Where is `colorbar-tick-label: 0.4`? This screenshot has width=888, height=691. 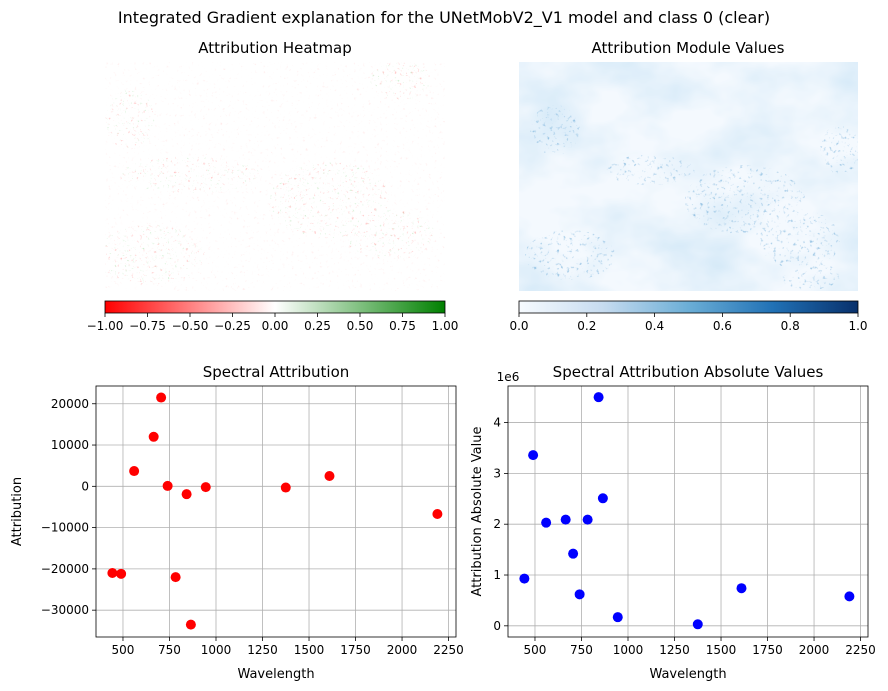 colorbar-tick-label: 0.4 is located at coordinates (654, 326).